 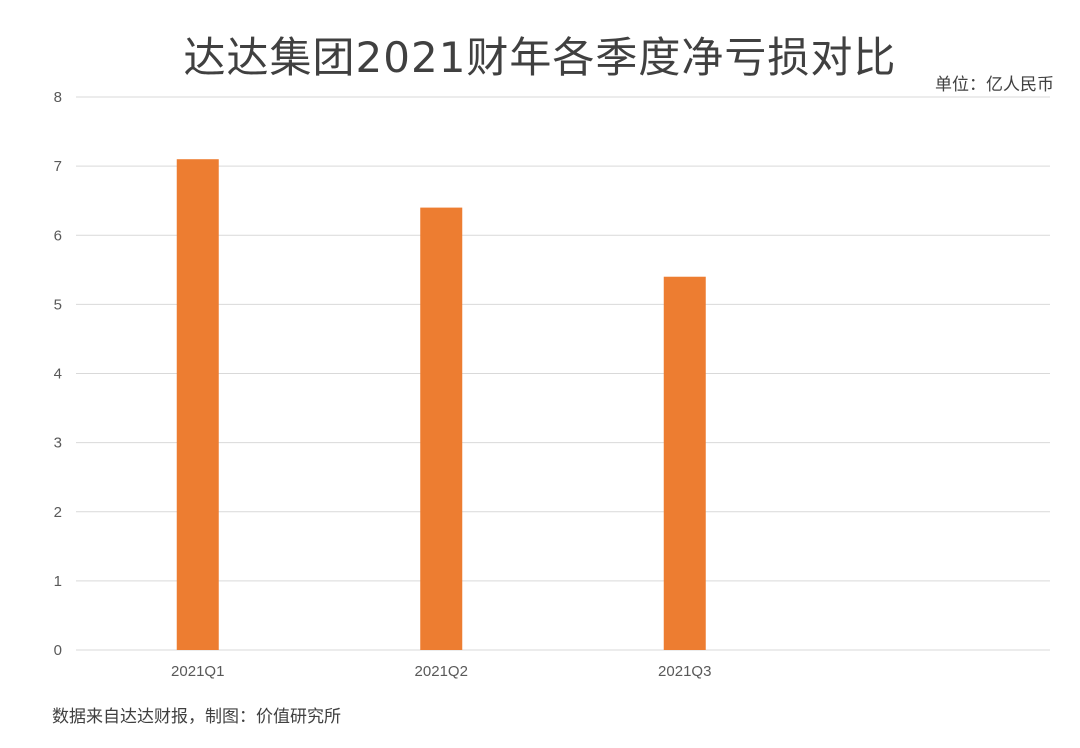 I want to click on source-note: 数据来自达达财报，制图：价值研究所, so click(x=196, y=717).